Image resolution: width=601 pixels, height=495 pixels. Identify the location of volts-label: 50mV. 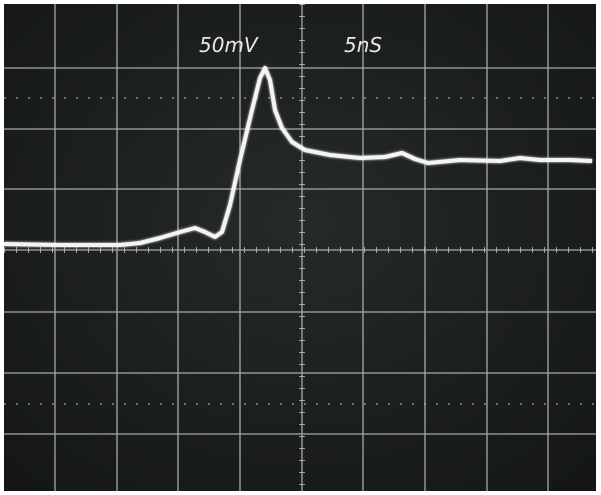
(229, 45).